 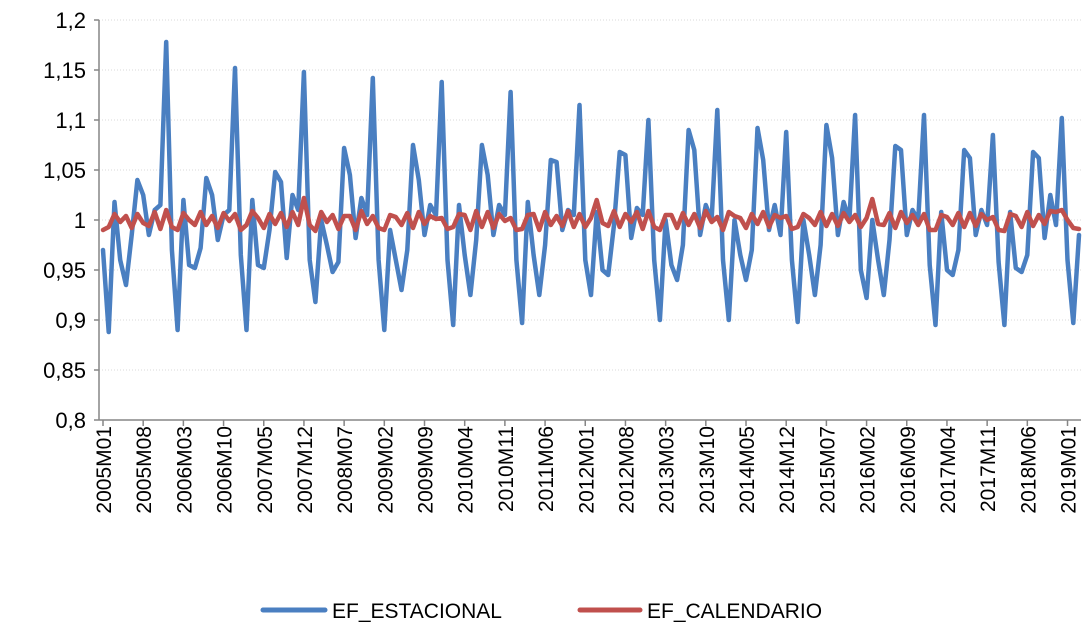 What do you see at coordinates (104, 470) in the screenshot?
I see `x-tick-label: 2005M01` at bounding box center [104, 470].